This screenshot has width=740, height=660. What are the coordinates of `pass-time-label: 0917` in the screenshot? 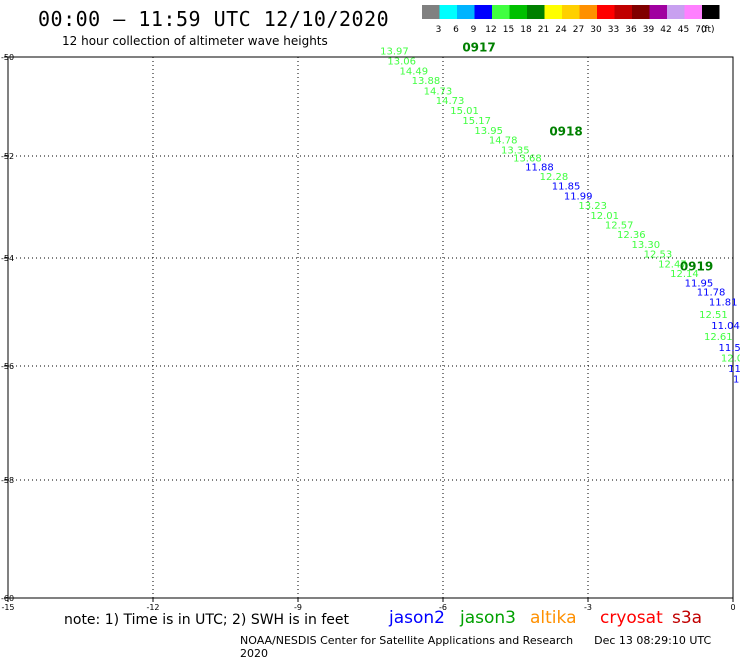 It's located at (478, 48).